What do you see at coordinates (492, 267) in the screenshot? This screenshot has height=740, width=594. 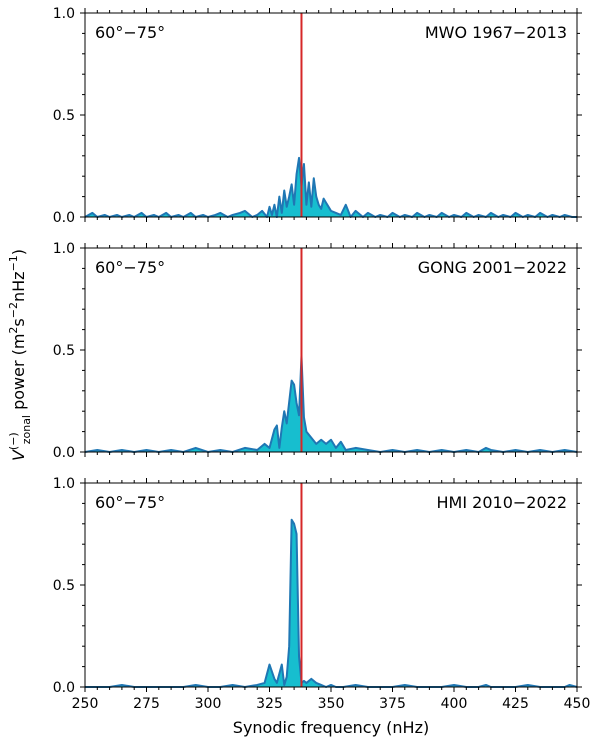 I see `dataset-label: GONG 2001−2022` at bounding box center [492, 267].